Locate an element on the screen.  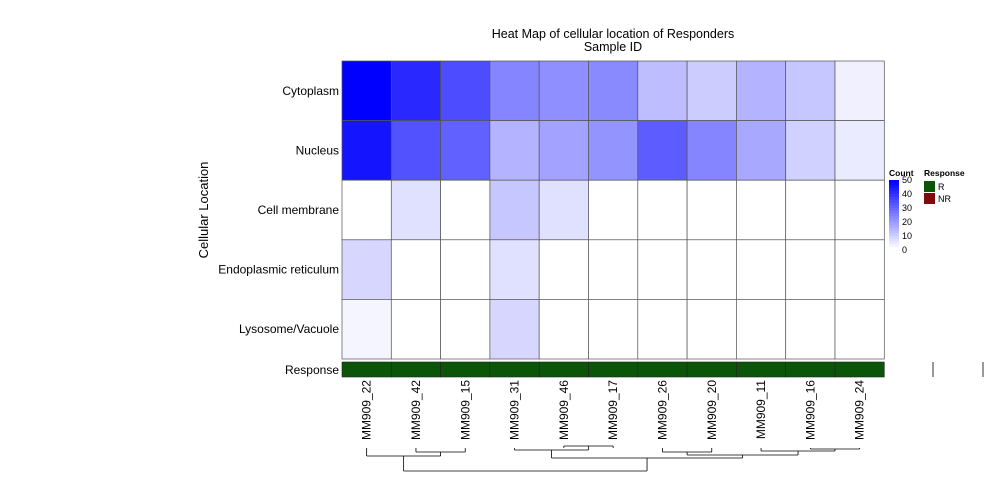
response-legend: Response R NR is located at coordinates (944, 186).